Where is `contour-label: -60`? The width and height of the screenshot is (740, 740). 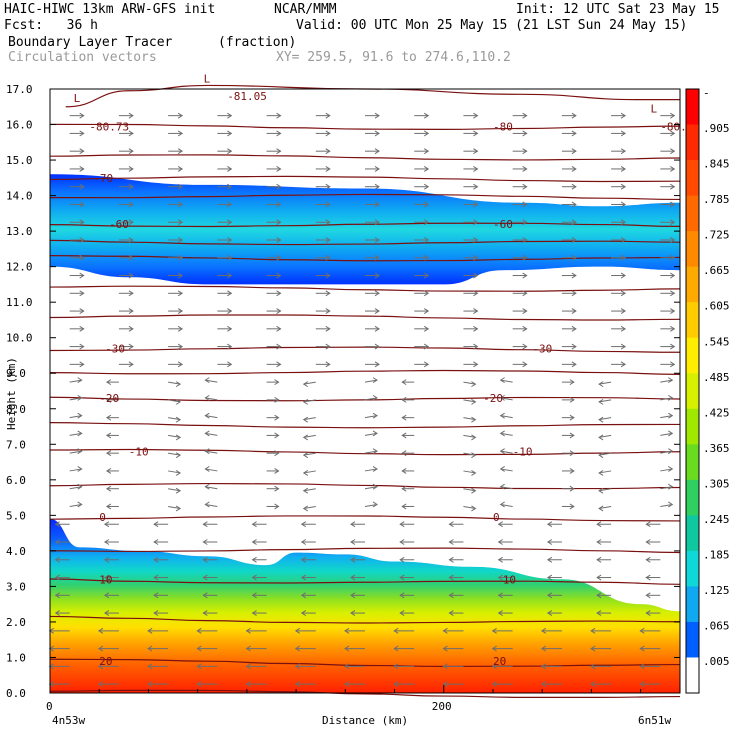 contour-label: -60 is located at coordinates (503, 224).